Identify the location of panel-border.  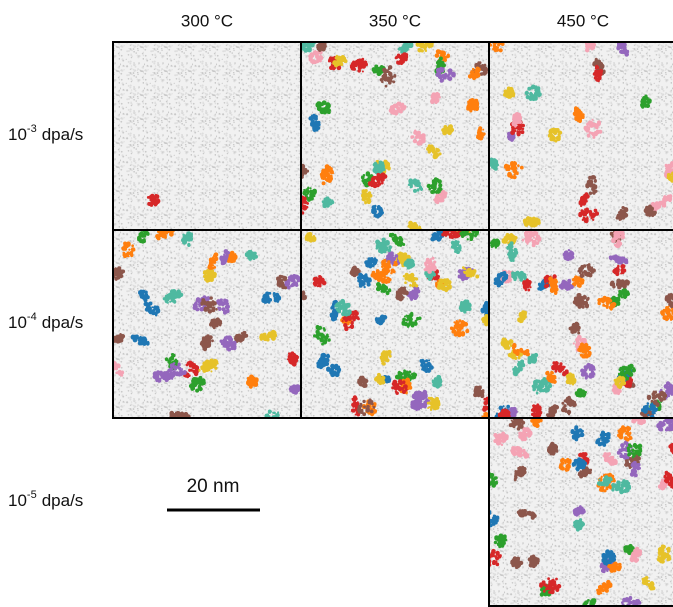
(580, 512).